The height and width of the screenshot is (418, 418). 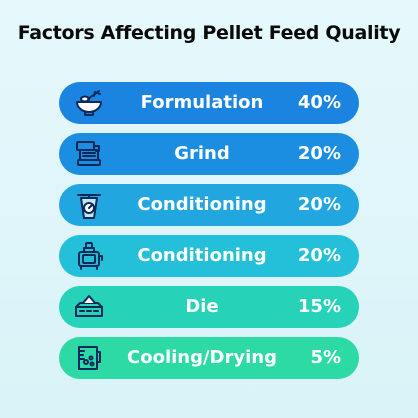 What do you see at coordinates (202, 306) in the screenshot?
I see `factor-label: Die` at bounding box center [202, 306].